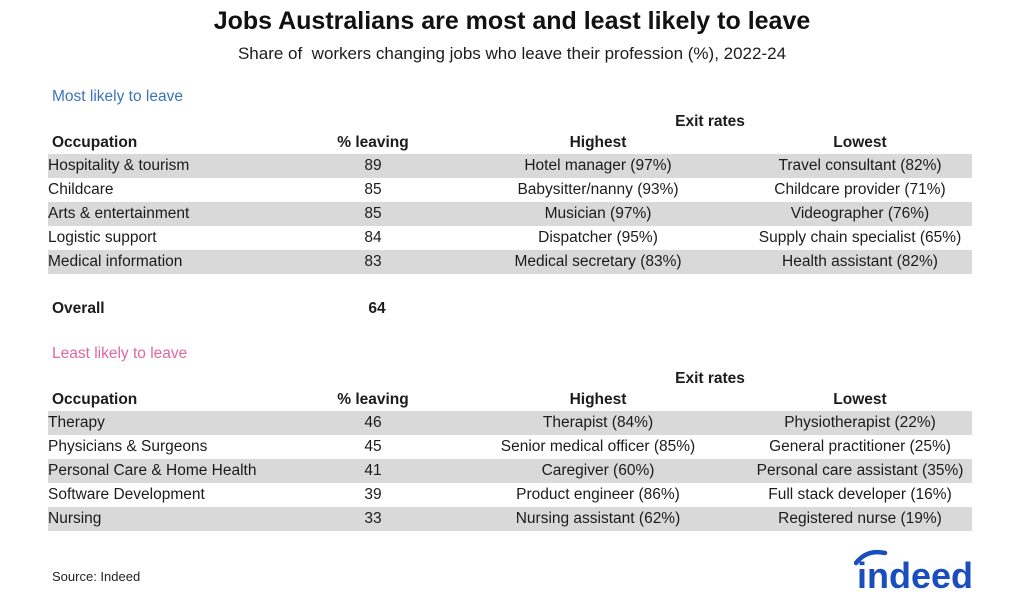  What do you see at coordinates (860, 494) in the screenshot?
I see `lowest-exit-cell: Full stack developer (16%)` at bounding box center [860, 494].